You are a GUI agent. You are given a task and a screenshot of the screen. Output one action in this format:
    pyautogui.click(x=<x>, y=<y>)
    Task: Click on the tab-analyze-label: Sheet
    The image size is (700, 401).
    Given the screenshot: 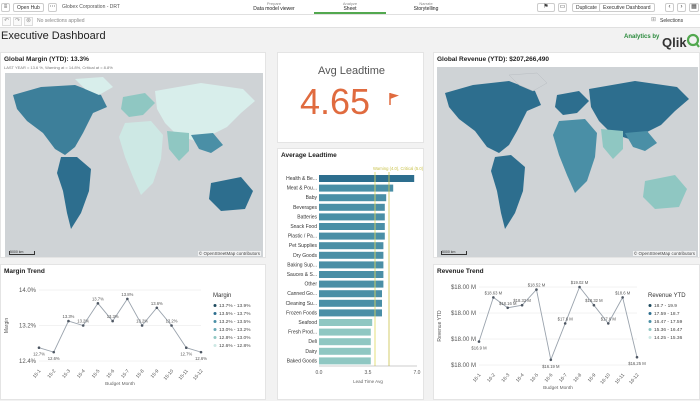 What is the action you would take?
    pyautogui.click(x=350, y=9)
    